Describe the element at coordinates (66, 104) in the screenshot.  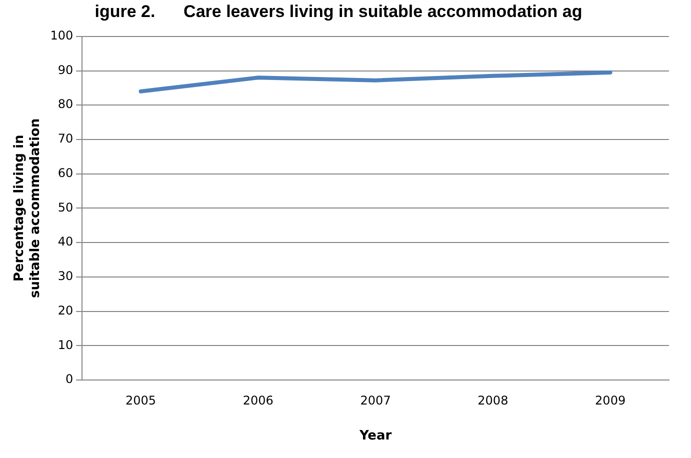
I see `y-tick-label: 80` at that location.